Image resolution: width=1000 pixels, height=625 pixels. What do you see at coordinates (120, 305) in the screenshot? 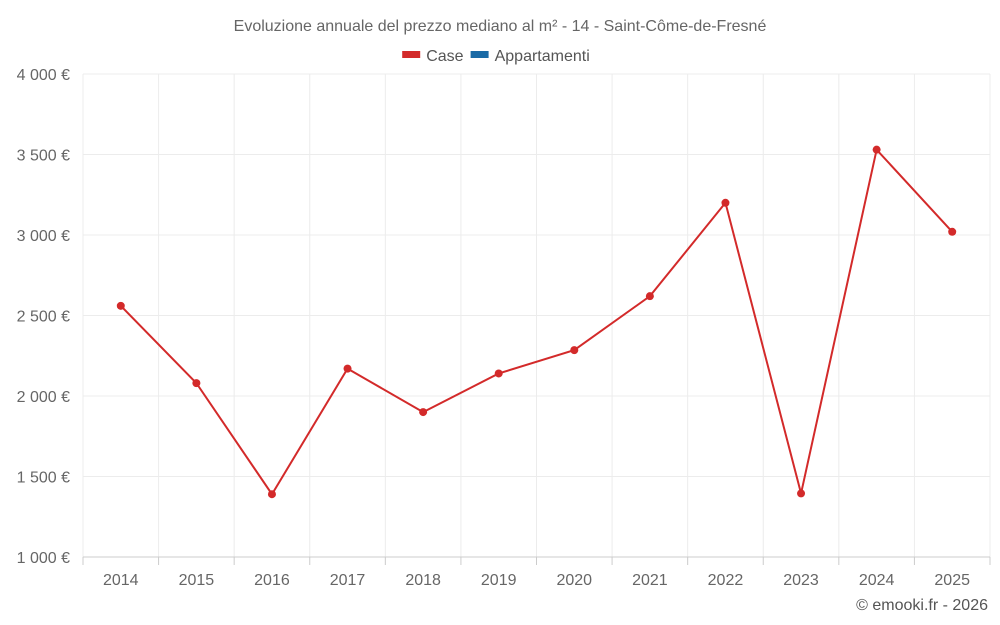
I see `data-point: 2014: 2560` at bounding box center [120, 305].